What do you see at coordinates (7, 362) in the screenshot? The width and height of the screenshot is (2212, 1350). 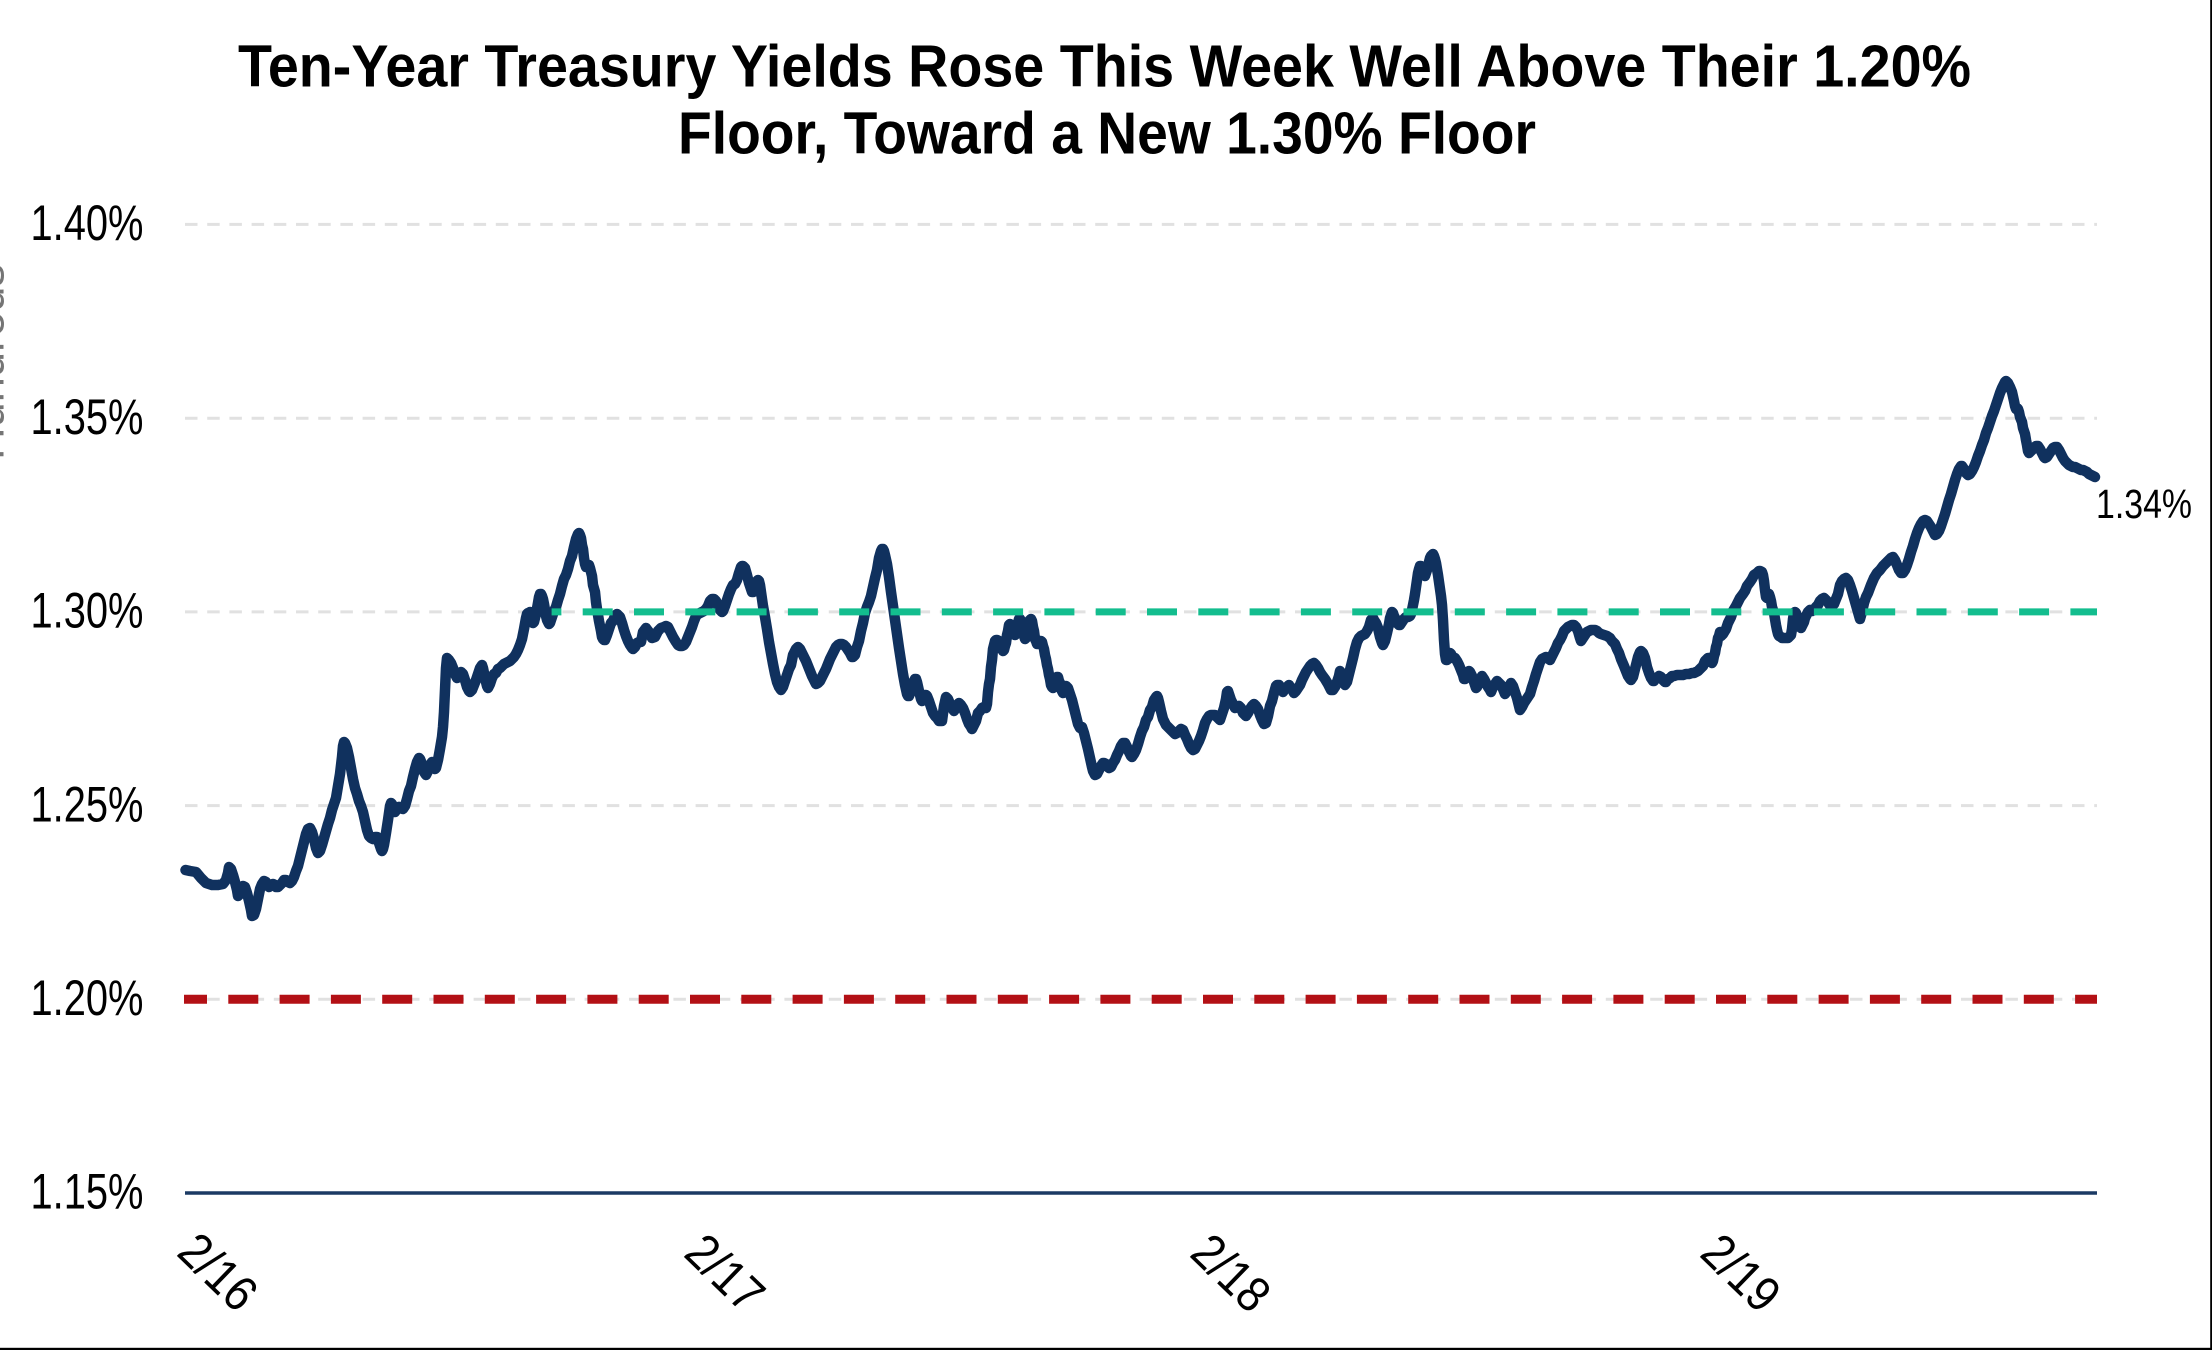 I see `svg-text: Hundreds` at bounding box center [7, 362].